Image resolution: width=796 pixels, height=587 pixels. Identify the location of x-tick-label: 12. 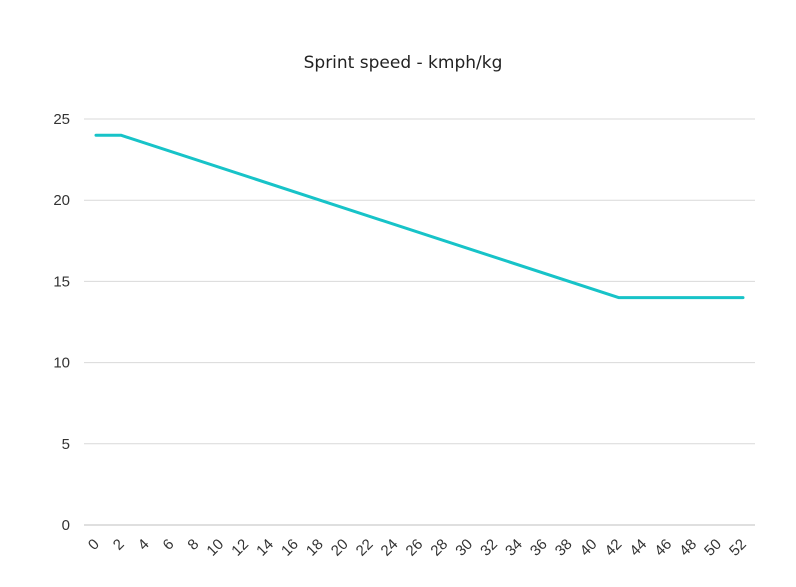
(240, 548).